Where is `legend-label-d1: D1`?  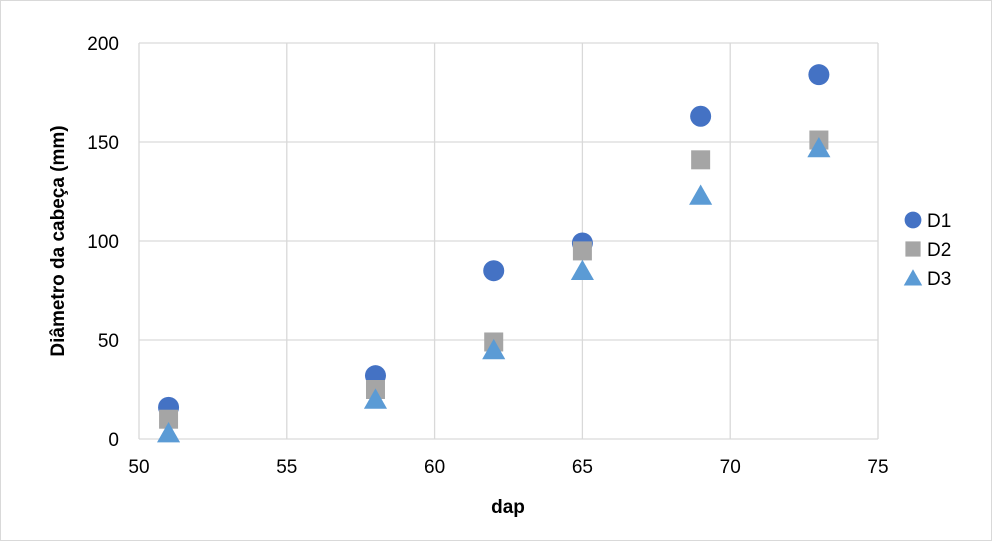
legend-label-d1: D1 is located at coordinates (939, 221).